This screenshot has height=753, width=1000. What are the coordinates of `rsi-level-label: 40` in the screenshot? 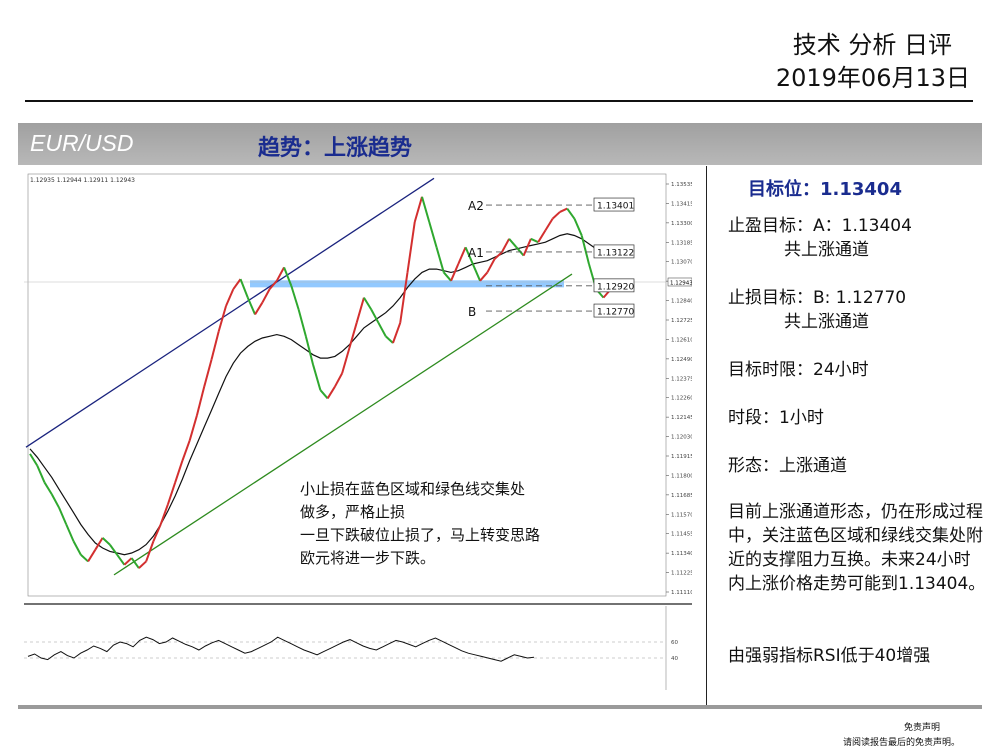 It's located at (674, 659).